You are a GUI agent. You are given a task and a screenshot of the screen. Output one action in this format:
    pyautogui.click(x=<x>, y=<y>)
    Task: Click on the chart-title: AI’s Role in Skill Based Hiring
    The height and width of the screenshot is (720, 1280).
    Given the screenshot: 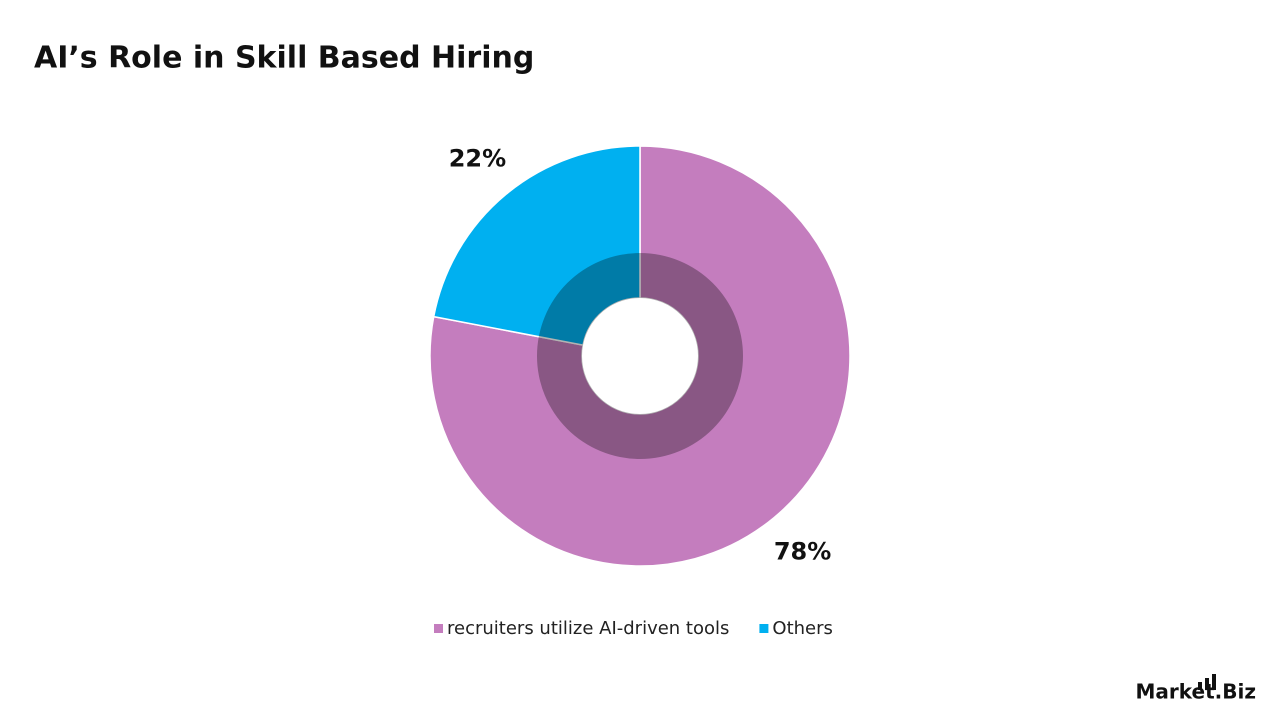 What is the action you would take?
    pyautogui.click(x=284, y=58)
    